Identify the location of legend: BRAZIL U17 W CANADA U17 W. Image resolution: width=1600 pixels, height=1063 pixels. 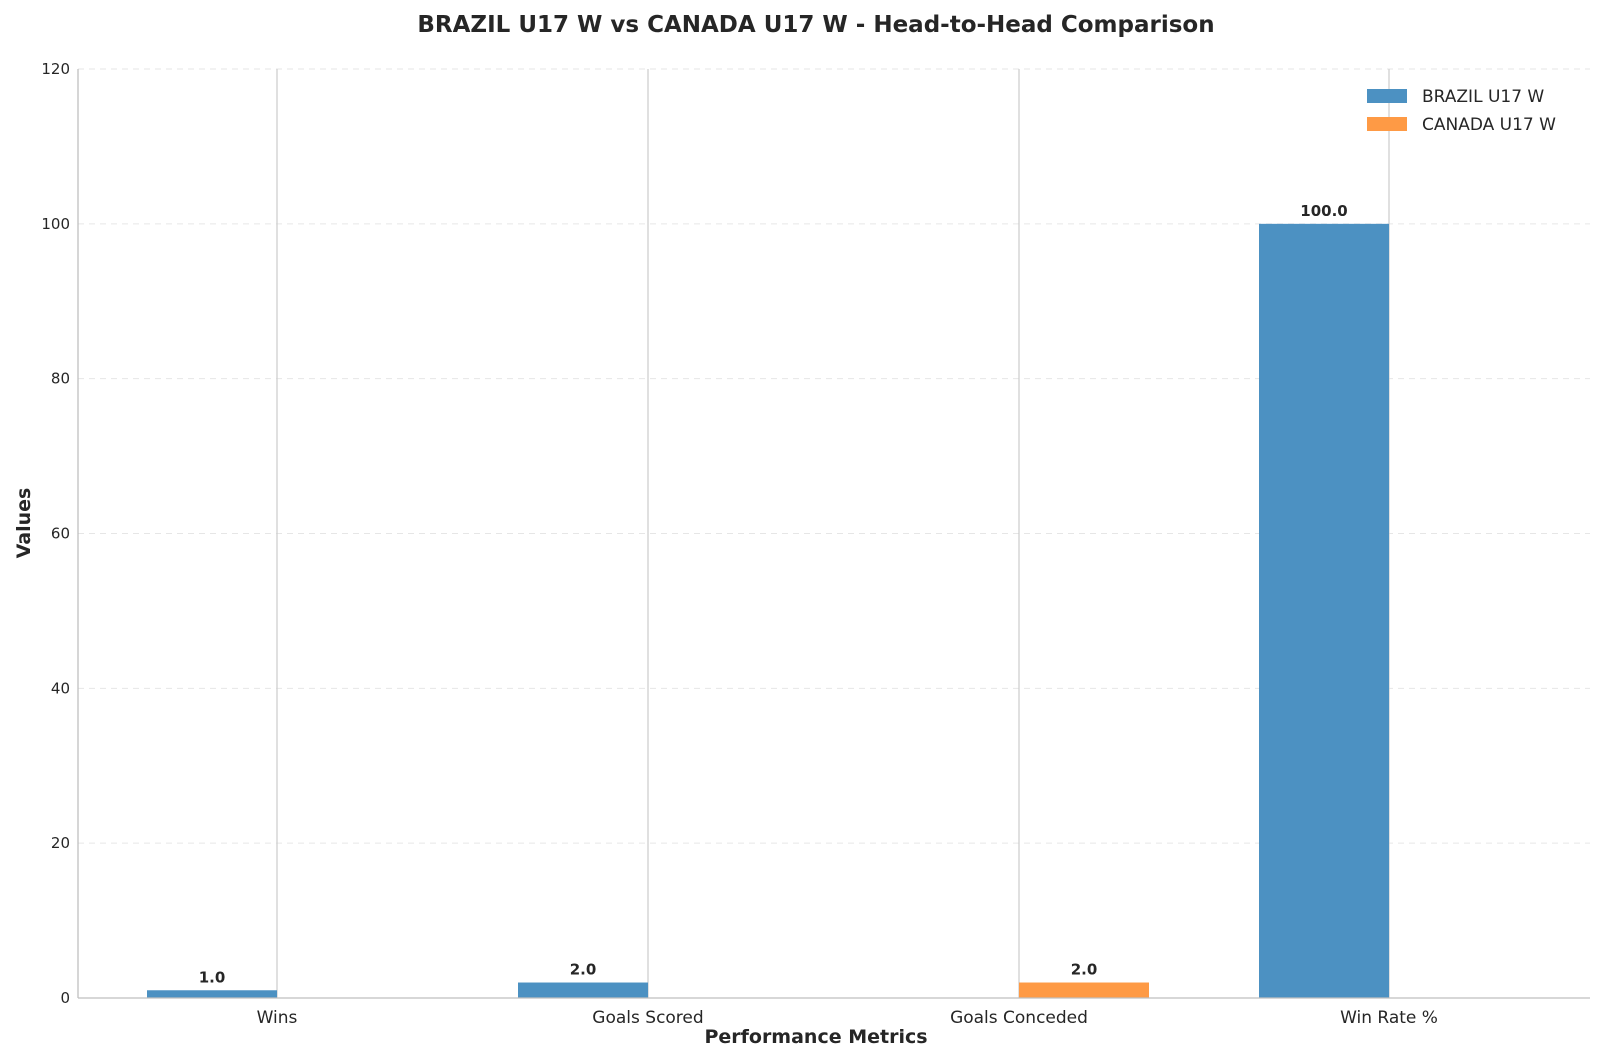
(1461, 111).